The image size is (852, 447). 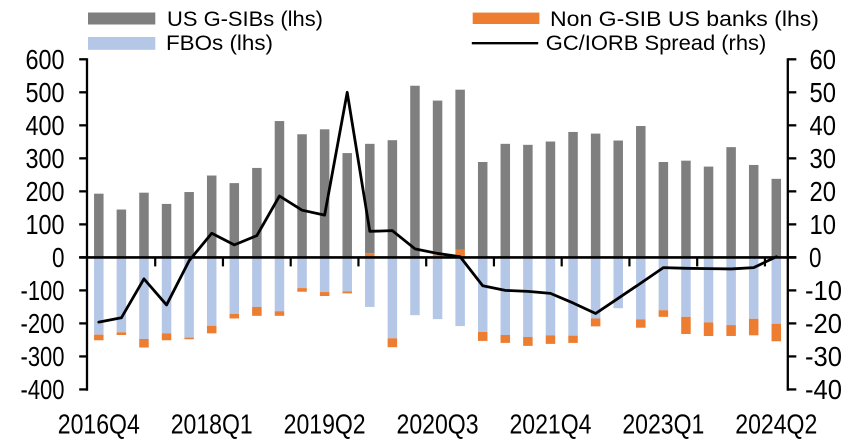 What do you see at coordinates (45, 158) in the screenshot?
I see `svg-text: 300` at bounding box center [45, 158].